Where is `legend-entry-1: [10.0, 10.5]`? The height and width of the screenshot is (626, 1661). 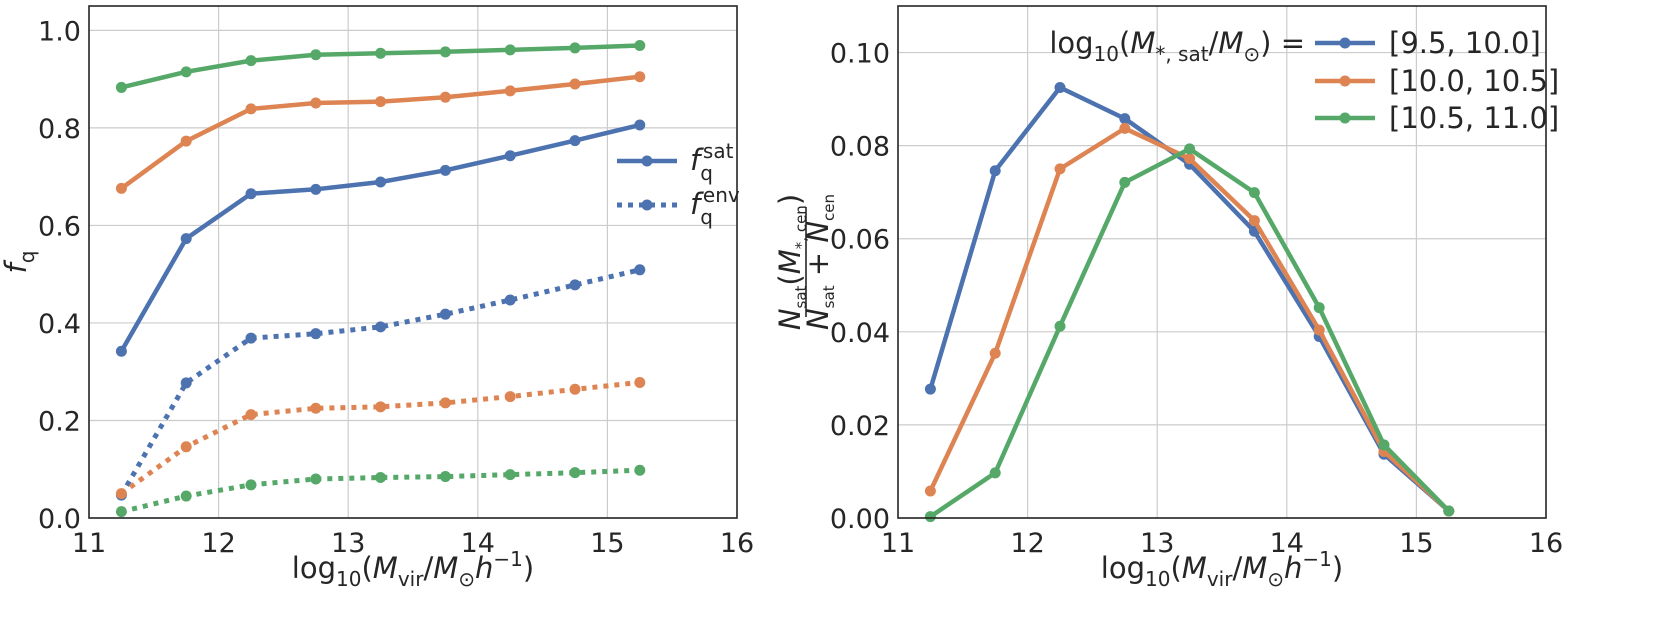 legend-entry-1: [10.0, 10.5] is located at coordinates (1437, 81).